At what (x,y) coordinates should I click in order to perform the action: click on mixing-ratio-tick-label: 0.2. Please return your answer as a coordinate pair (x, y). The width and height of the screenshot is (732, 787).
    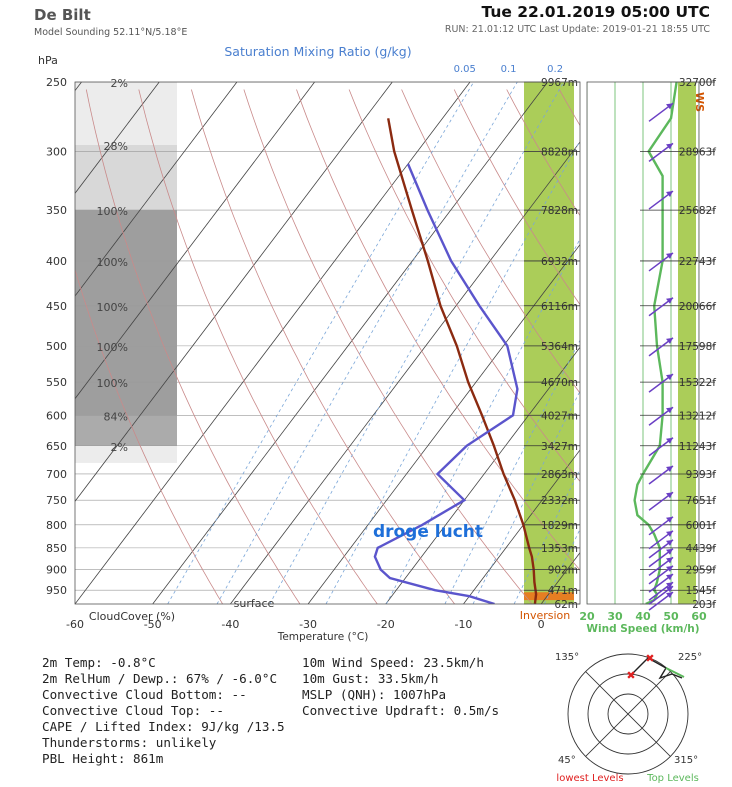
    Looking at the image, I should click on (555, 69).